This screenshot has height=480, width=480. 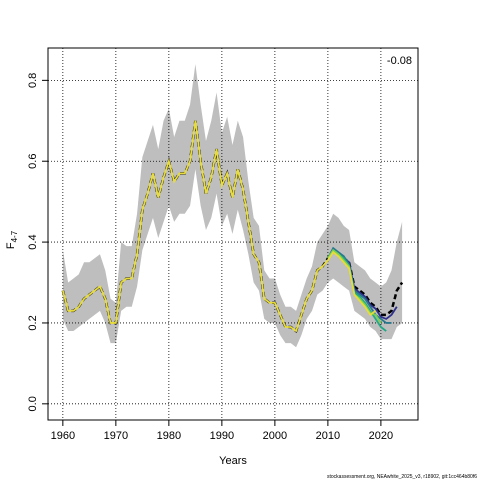 I want to click on x-tick-label: 1990, so click(x=222, y=436).